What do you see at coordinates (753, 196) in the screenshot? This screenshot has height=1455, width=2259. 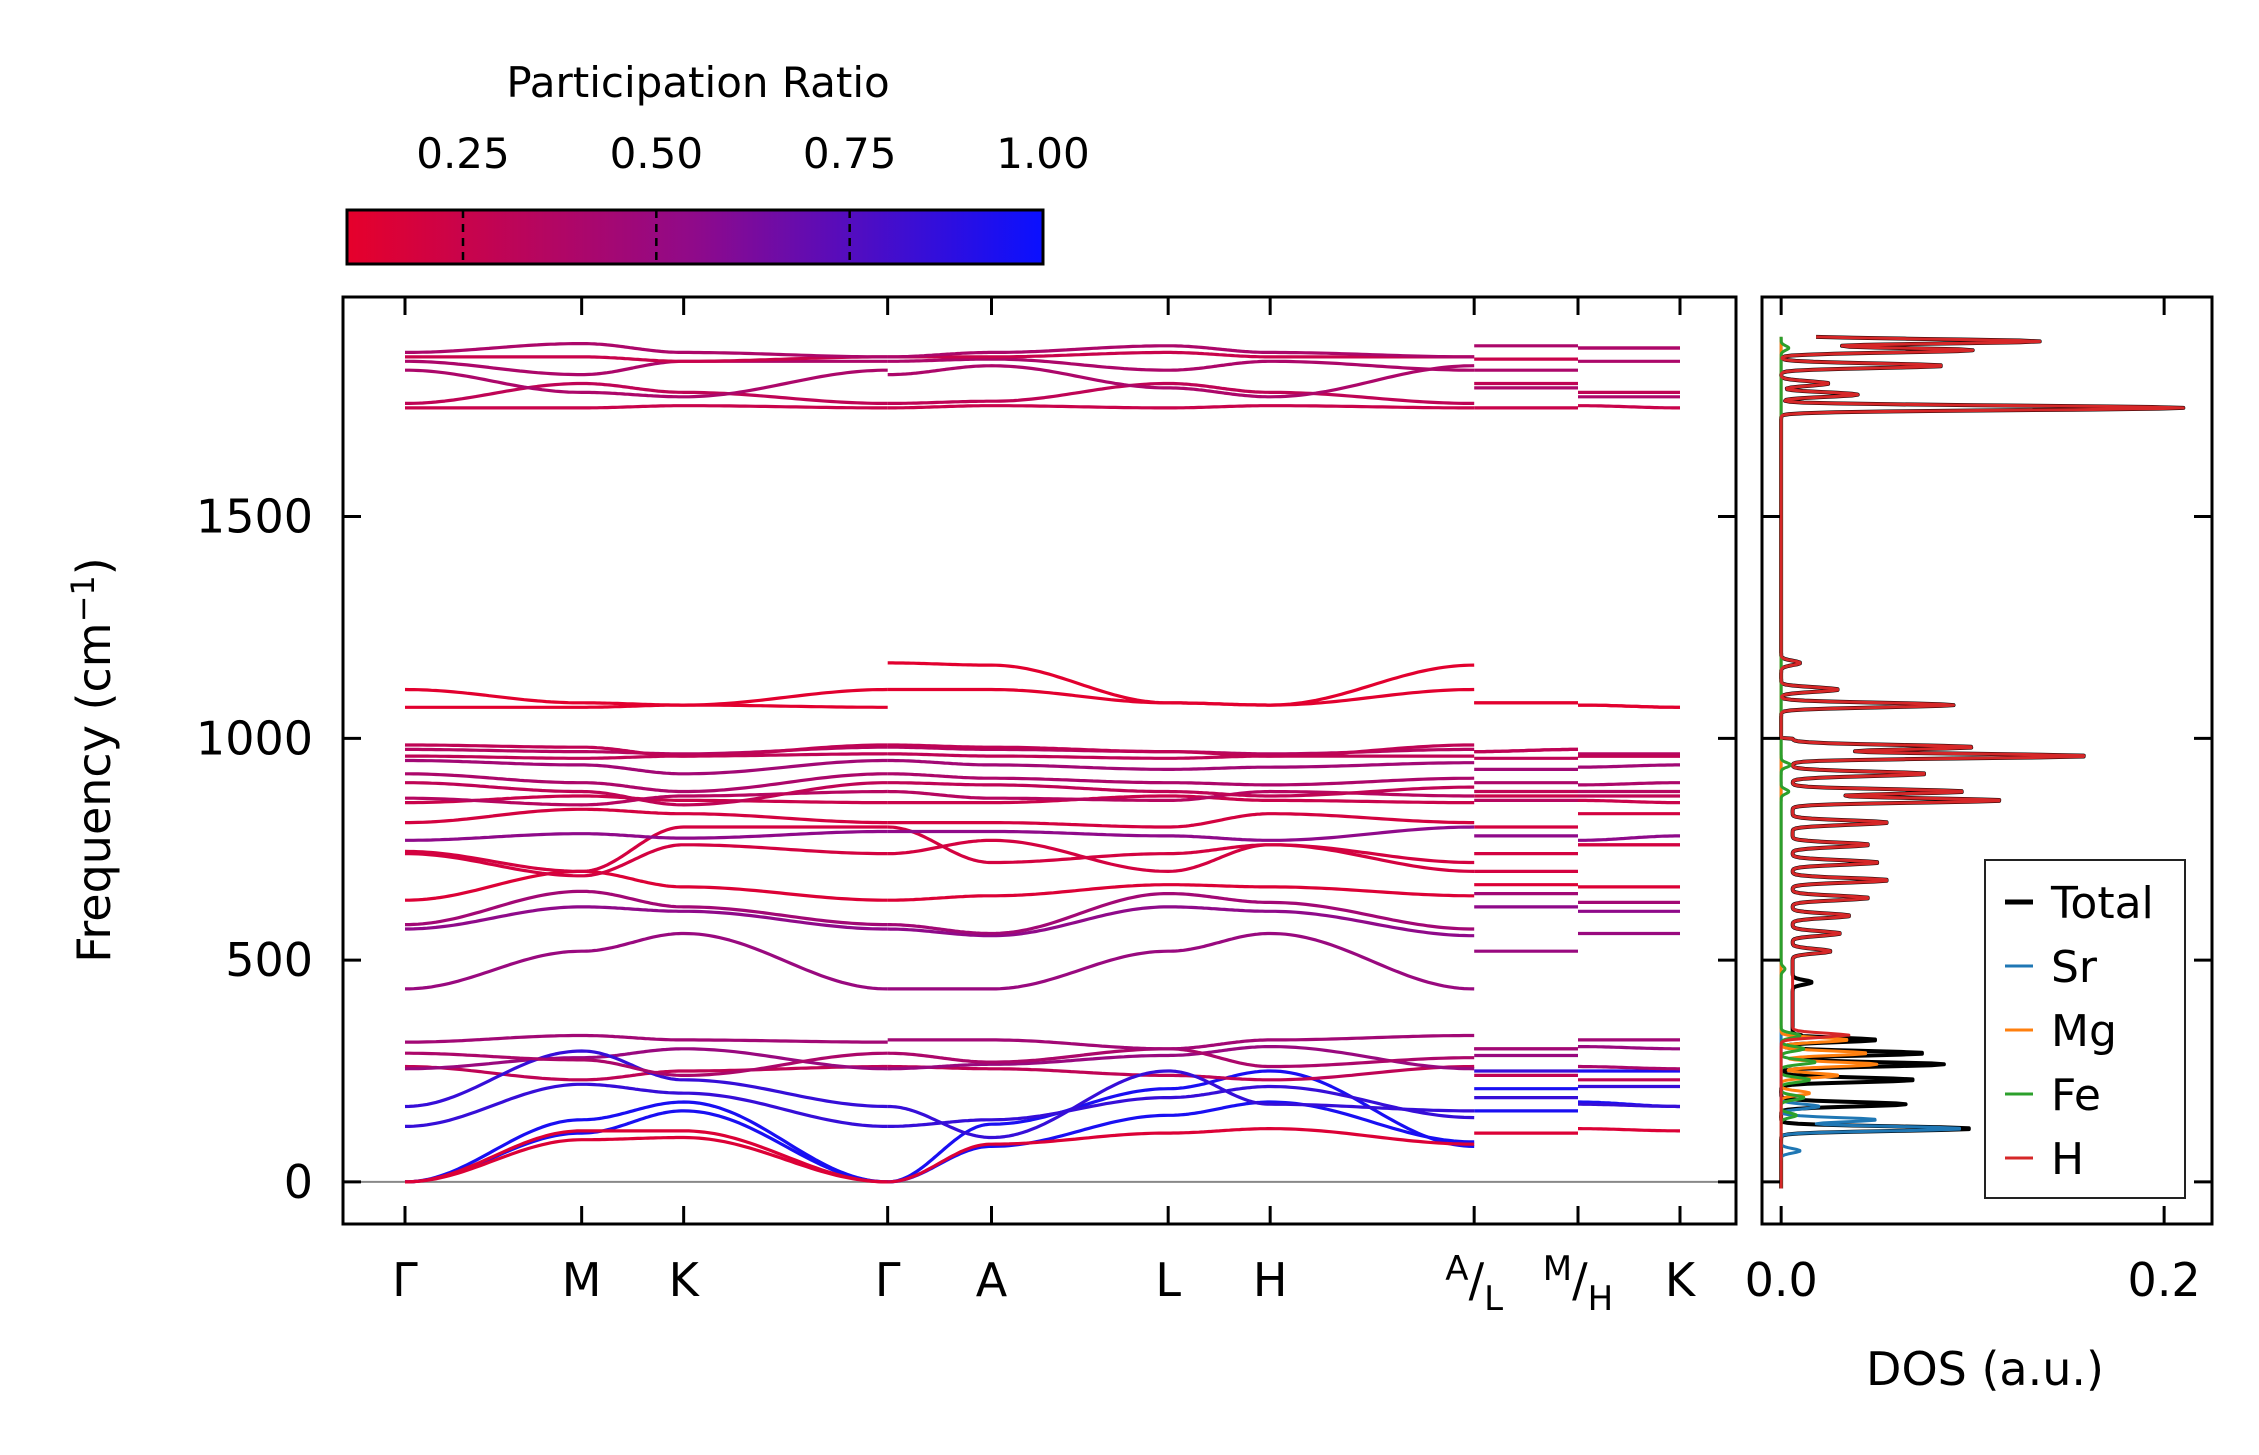 I see `colorbar-ticks: 0.25 0.50 0.75 1.00` at bounding box center [753, 196].